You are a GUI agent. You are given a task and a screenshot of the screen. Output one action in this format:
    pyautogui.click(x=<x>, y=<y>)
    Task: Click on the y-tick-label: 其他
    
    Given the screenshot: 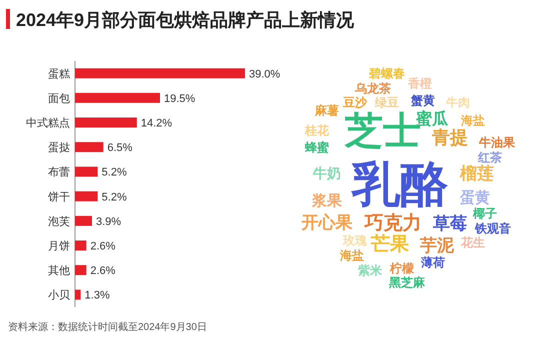 What is the action you would take?
    pyautogui.click(x=59, y=271)
    